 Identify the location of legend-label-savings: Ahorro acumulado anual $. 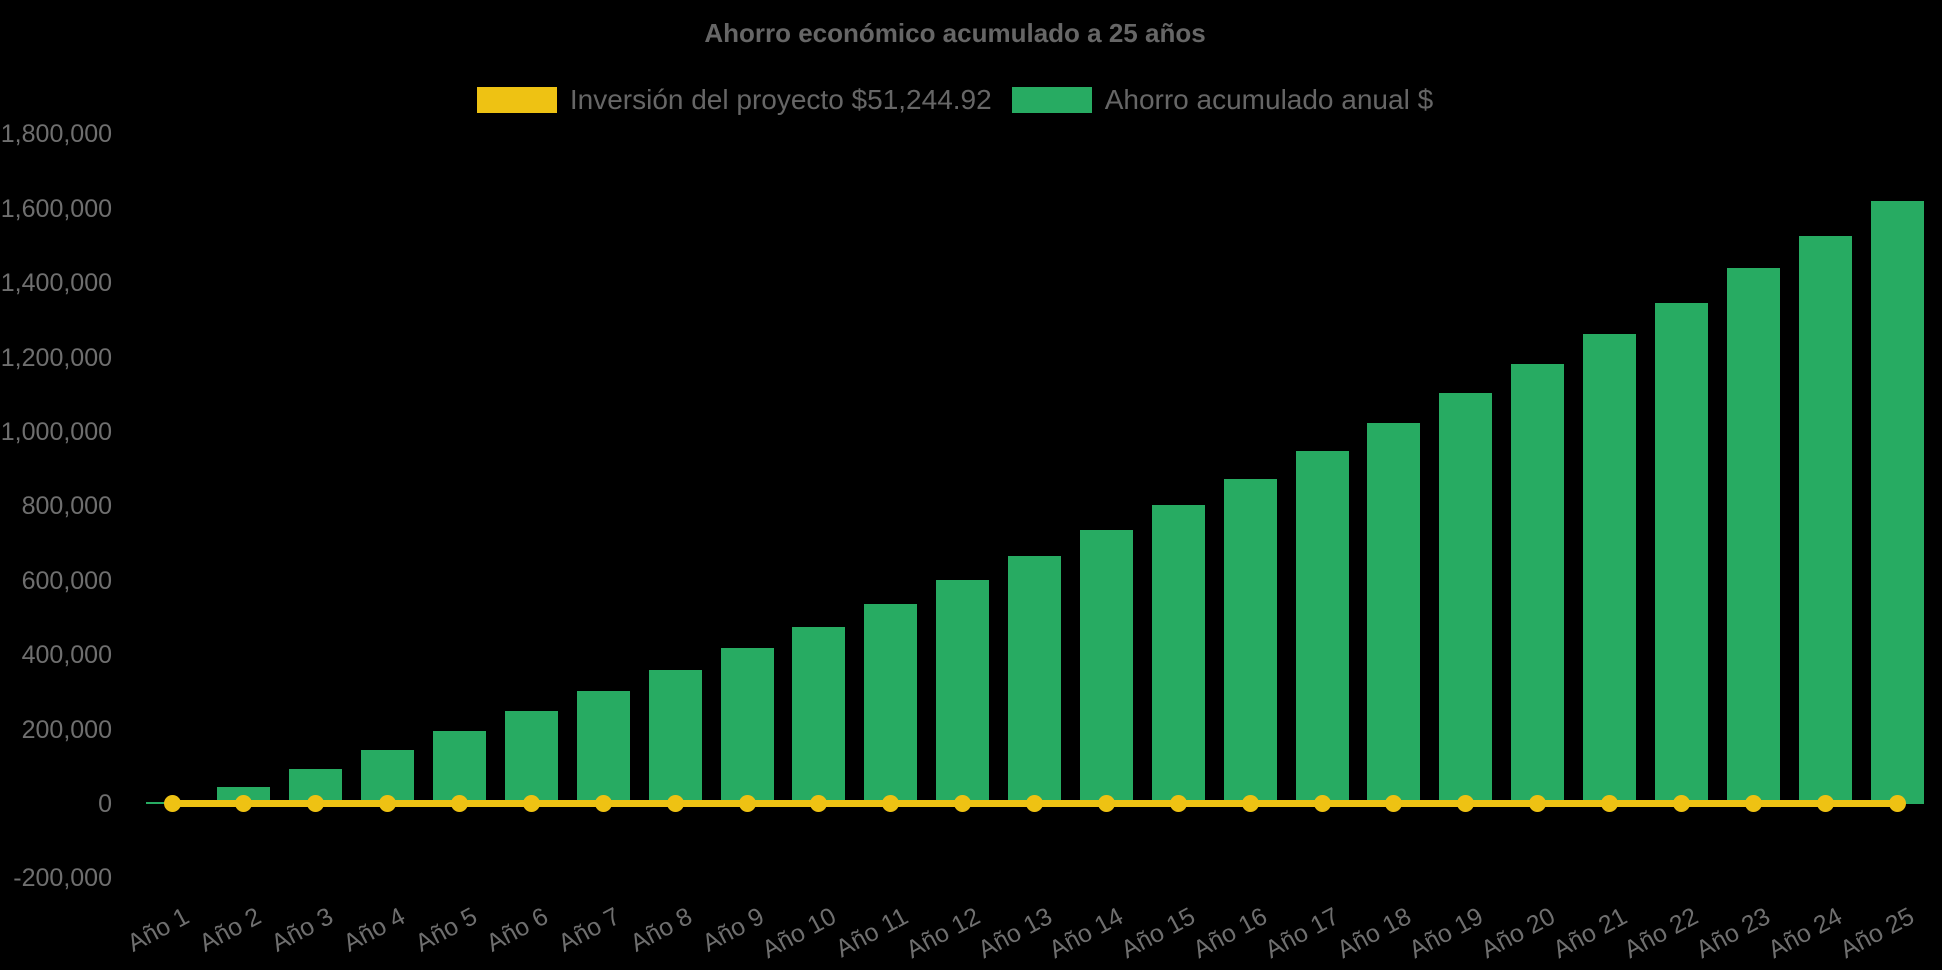
(1269, 99).